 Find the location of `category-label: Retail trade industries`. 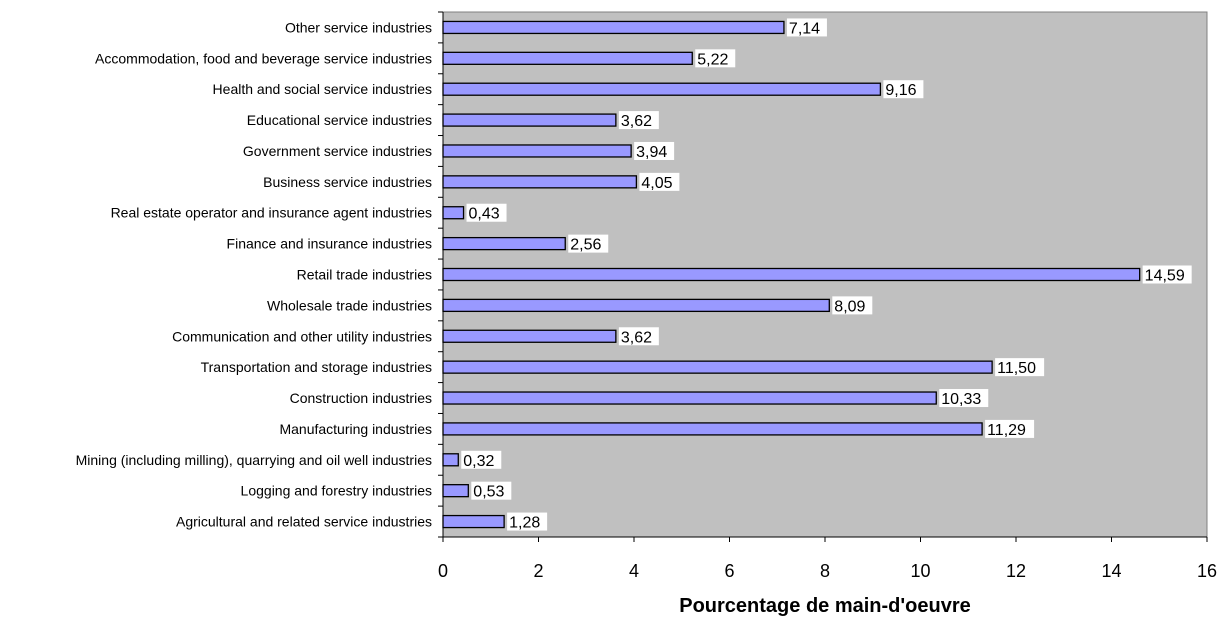

category-label: Retail trade industries is located at coordinates (364, 275).